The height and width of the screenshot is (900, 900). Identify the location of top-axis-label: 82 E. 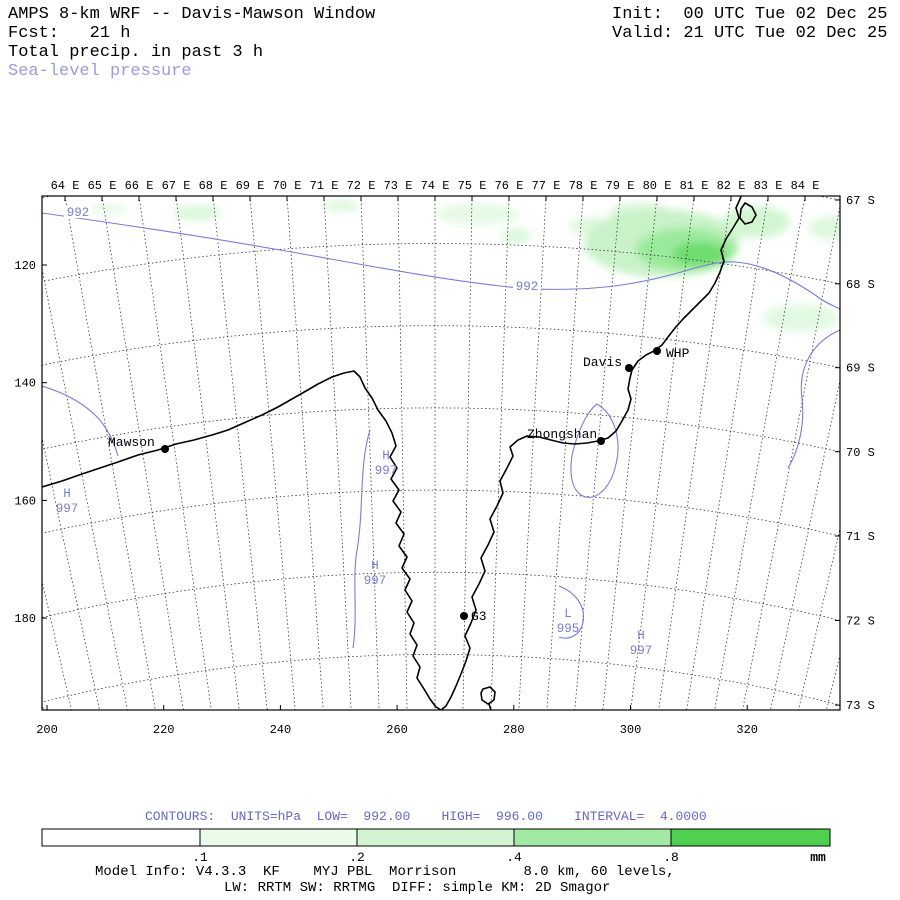
(731, 186).